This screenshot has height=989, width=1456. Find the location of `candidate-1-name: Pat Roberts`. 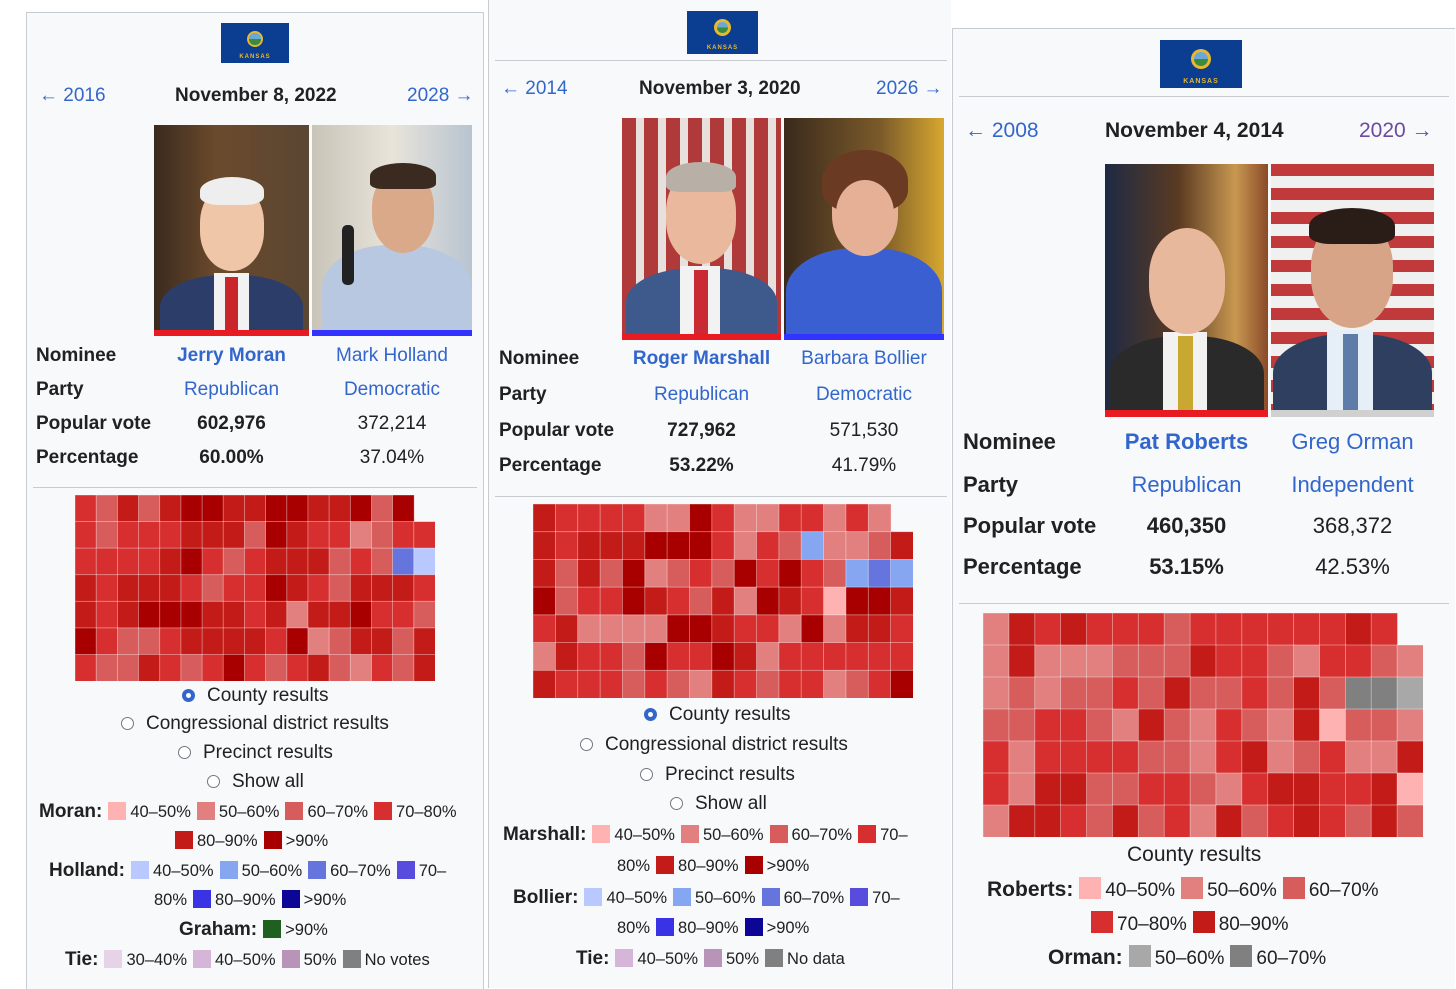

candidate-1-name: Pat Roberts is located at coordinates (1186, 441).